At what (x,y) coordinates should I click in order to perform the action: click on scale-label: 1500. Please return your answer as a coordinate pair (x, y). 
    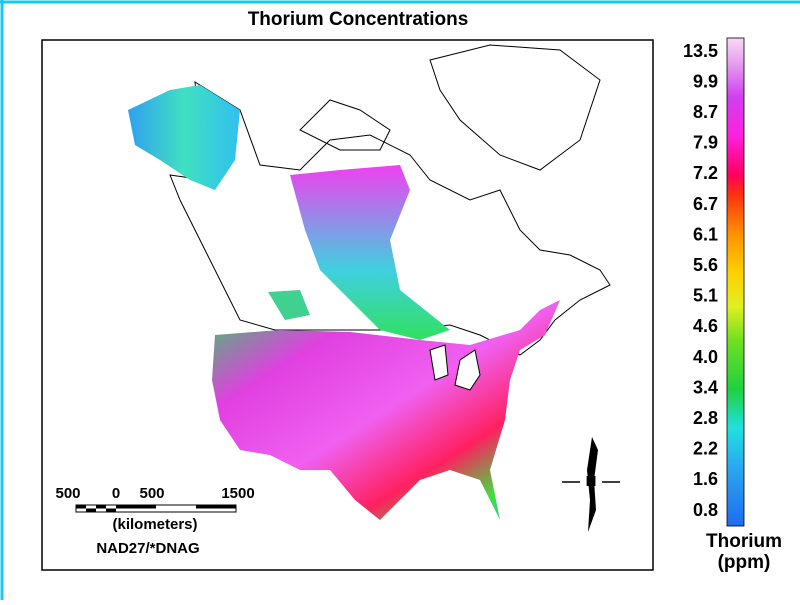
    Looking at the image, I should click on (237, 493).